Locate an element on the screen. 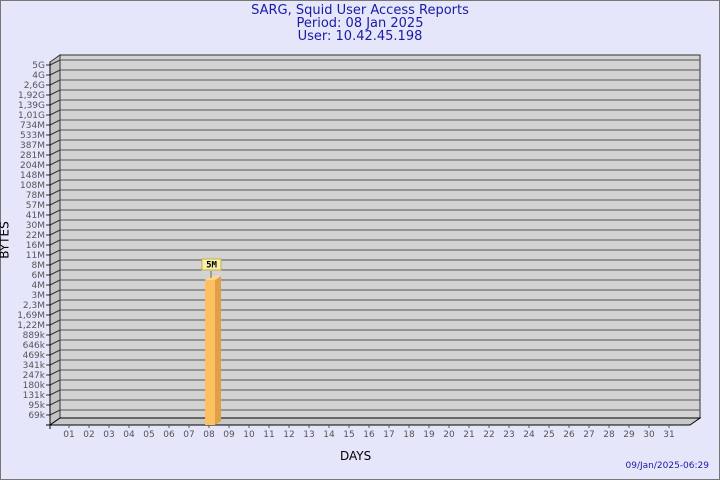 This screenshot has width=720, height=480. x-tick-label: 09 is located at coordinates (229, 435).